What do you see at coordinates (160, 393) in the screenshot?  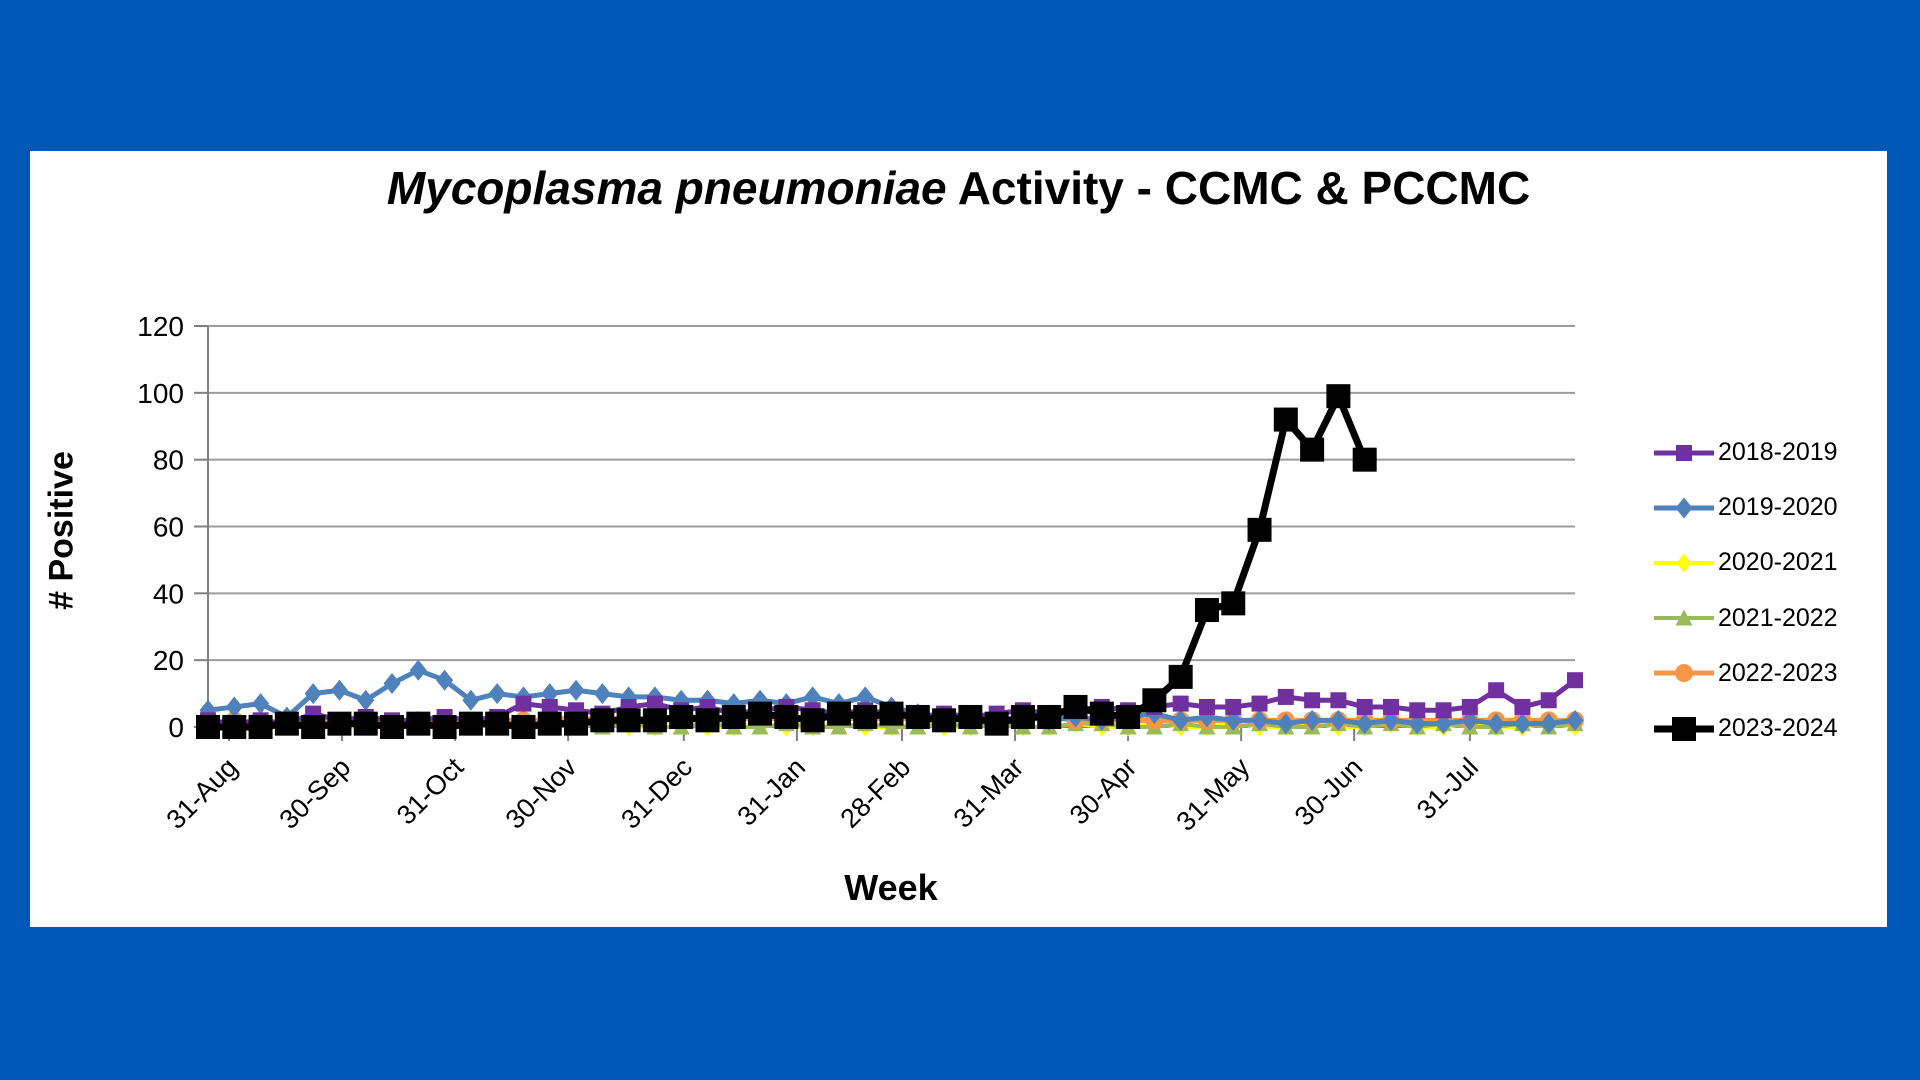 I see `y-tick-label-100: 100` at bounding box center [160, 393].